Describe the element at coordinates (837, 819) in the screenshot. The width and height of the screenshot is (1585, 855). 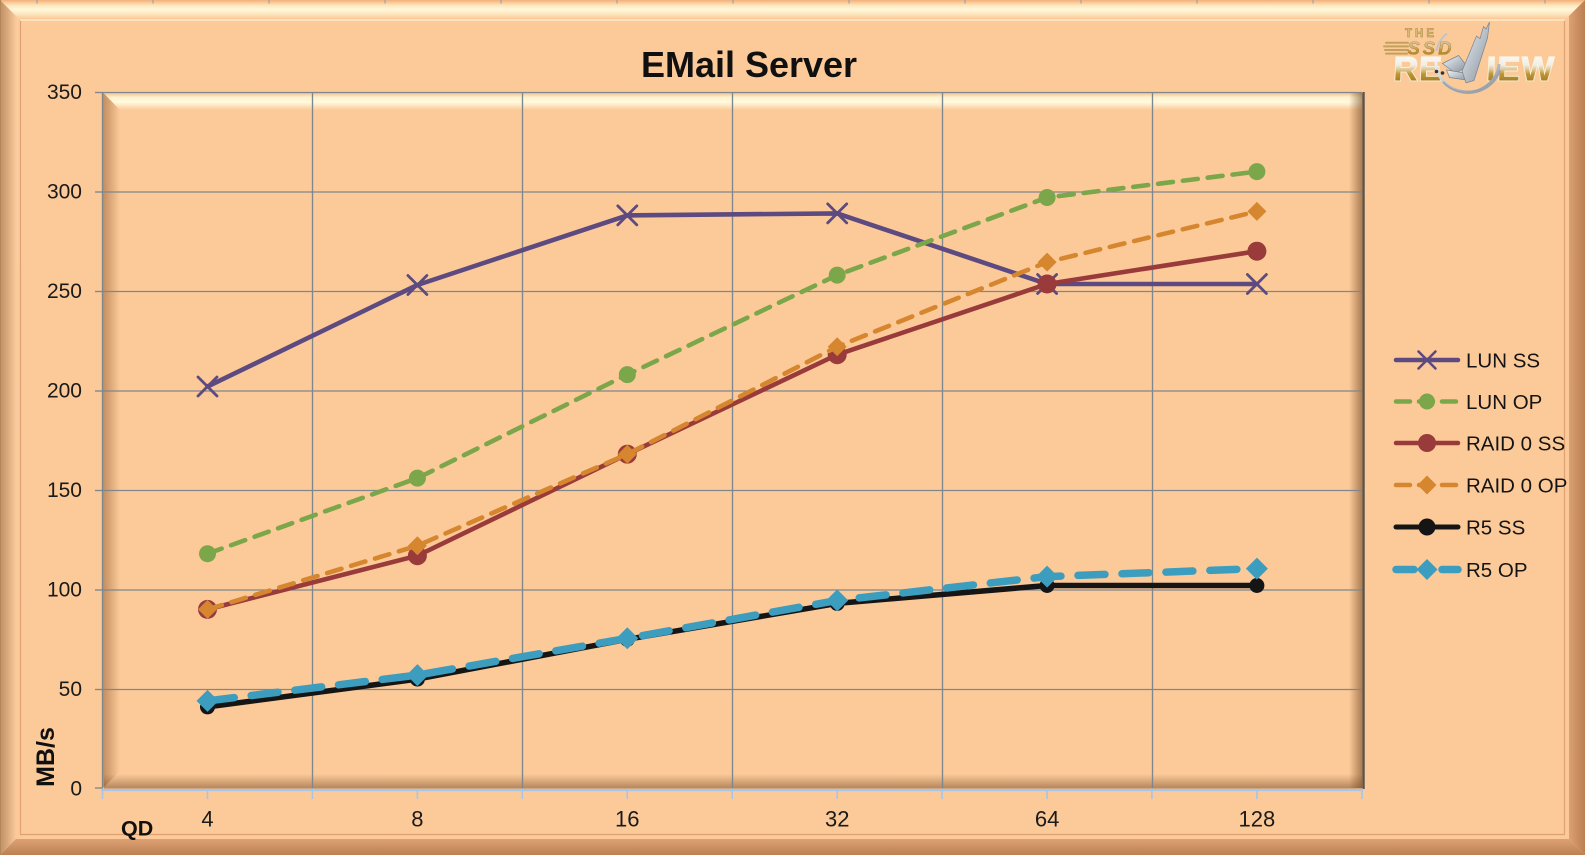
I see `svg-text: 32` at that location.